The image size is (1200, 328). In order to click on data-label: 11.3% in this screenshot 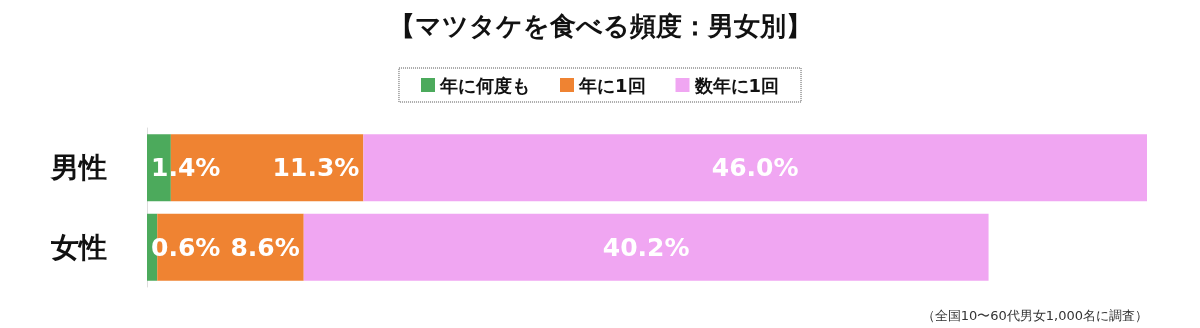, I will do `click(316, 168)`.